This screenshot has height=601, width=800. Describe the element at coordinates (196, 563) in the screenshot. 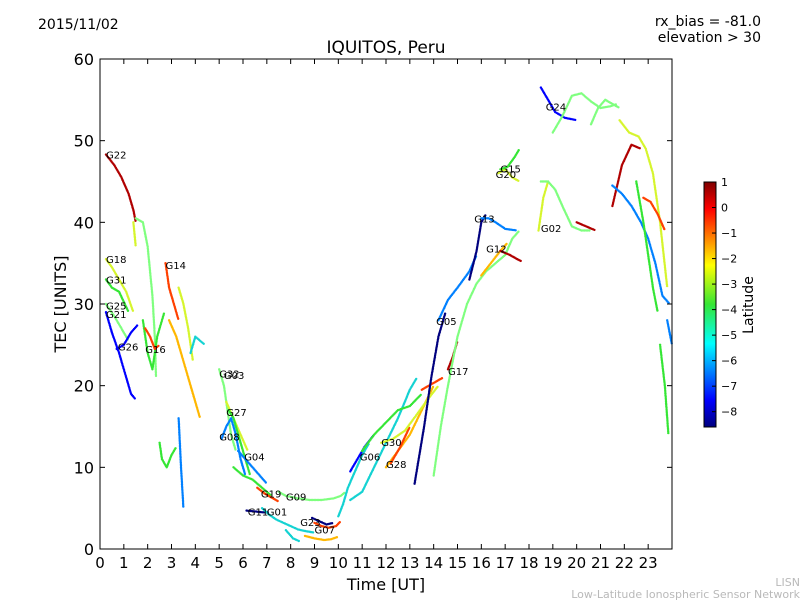

I see `x-tick-label: 4` at that location.